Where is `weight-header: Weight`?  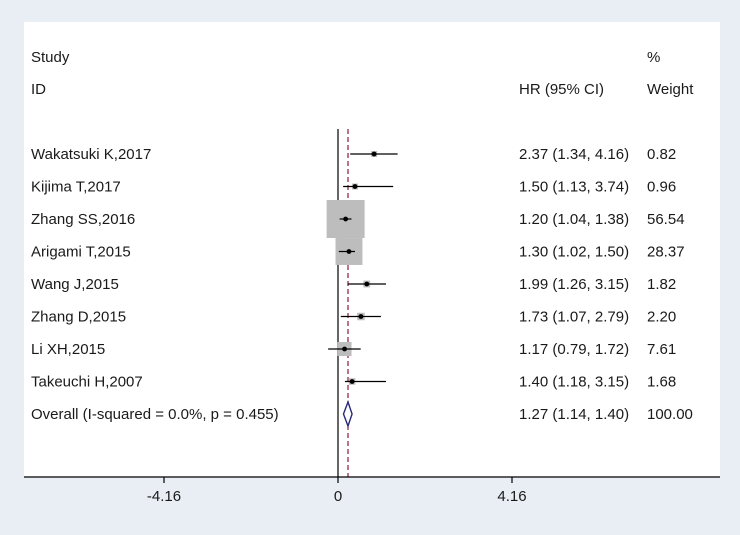 weight-header: Weight is located at coordinates (670, 89).